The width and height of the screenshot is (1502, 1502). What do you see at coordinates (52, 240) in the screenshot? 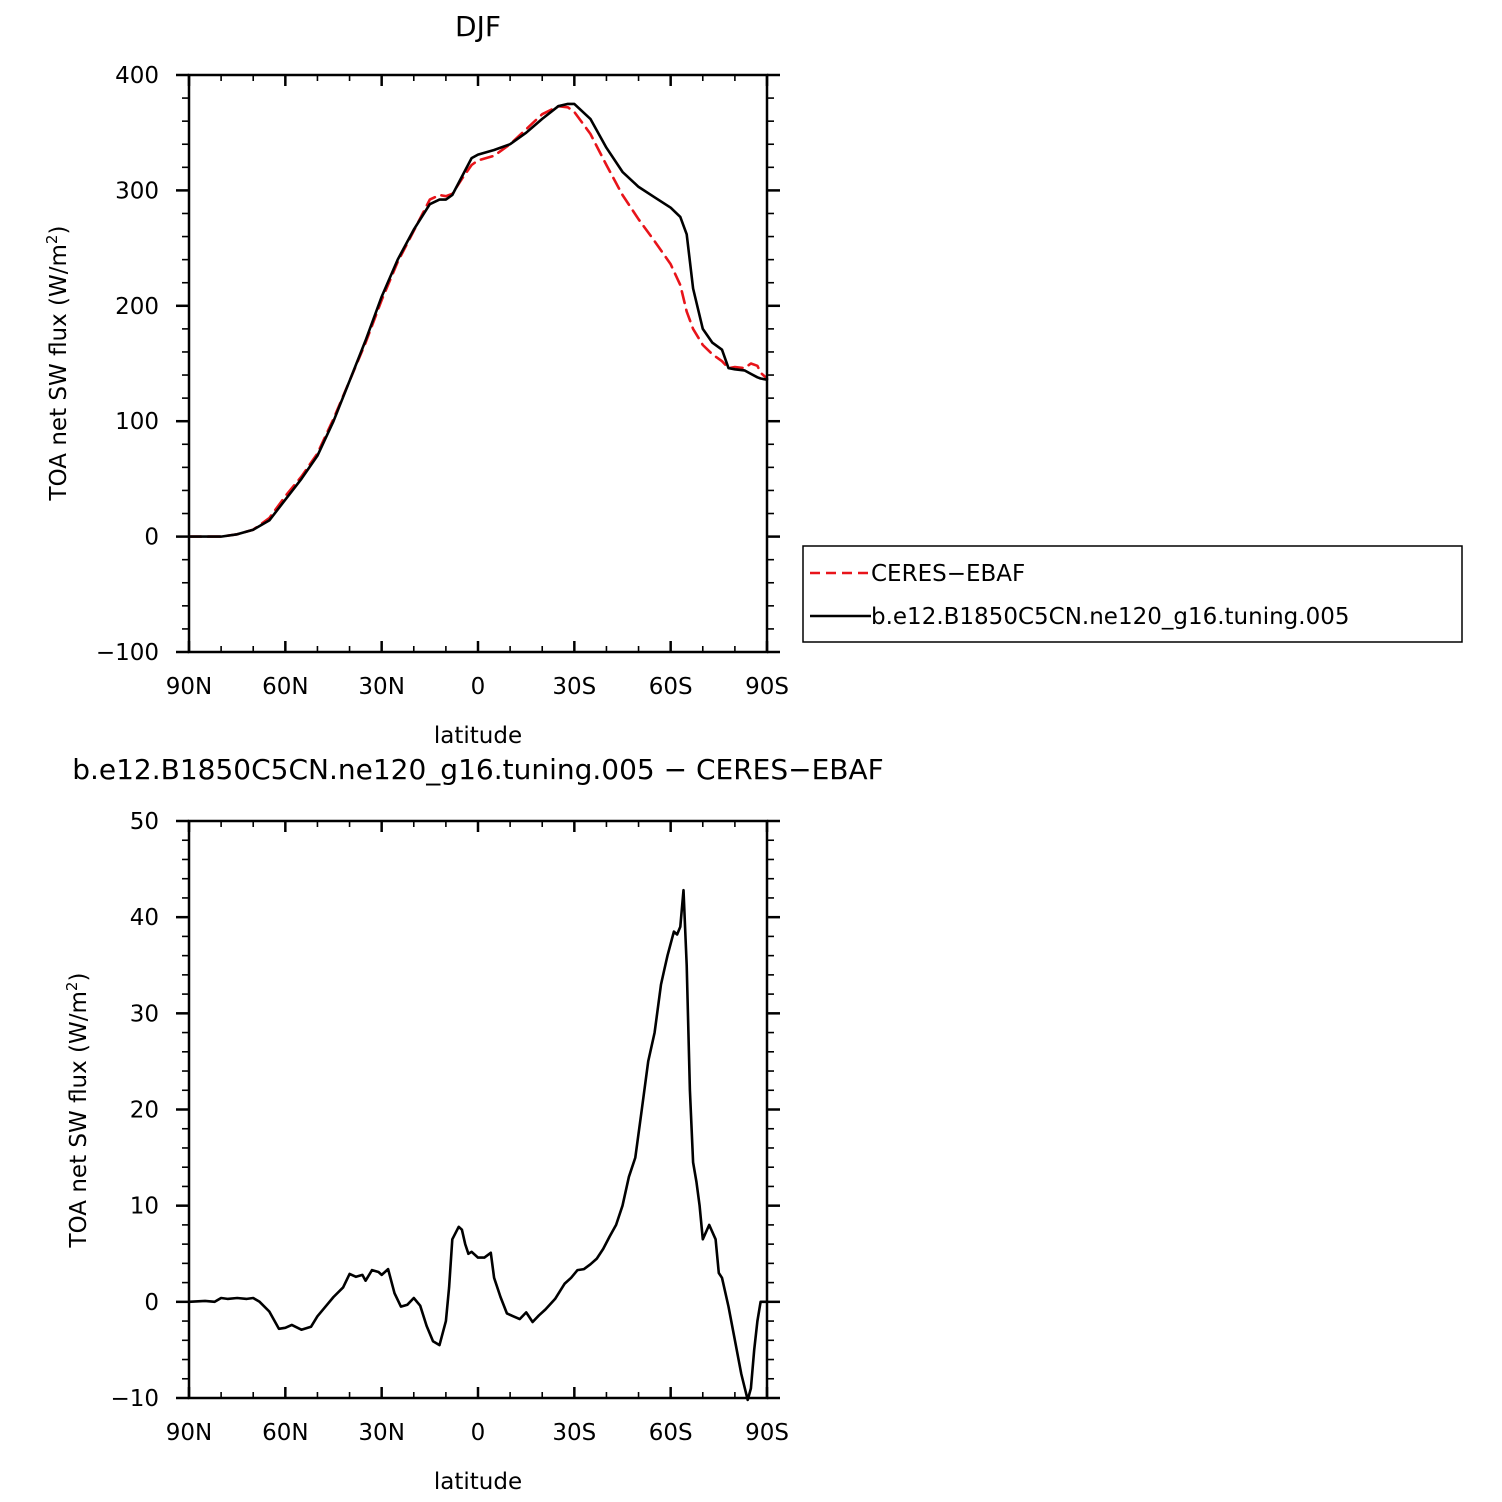
I see `top-y-axis-label-sup: 2` at bounding box center [52, 240].